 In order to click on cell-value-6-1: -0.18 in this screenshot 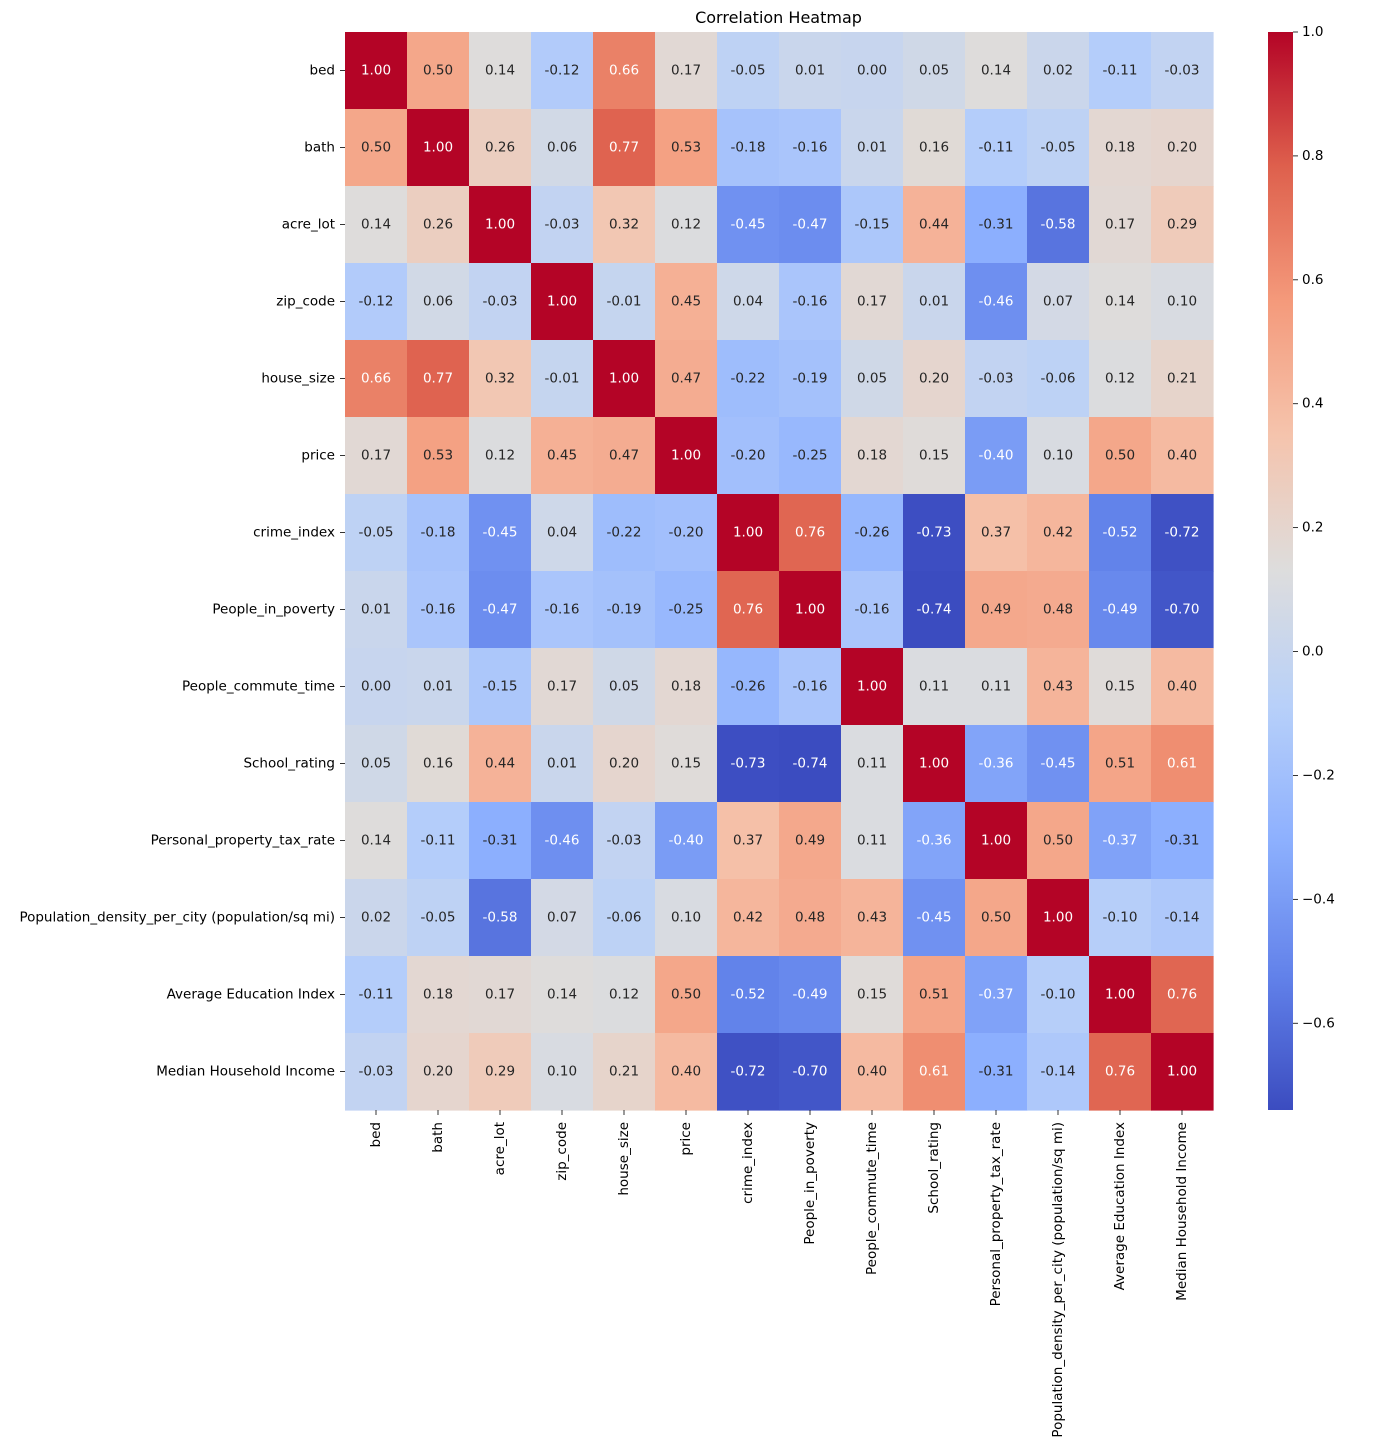, I will do `click(438, 533)`.